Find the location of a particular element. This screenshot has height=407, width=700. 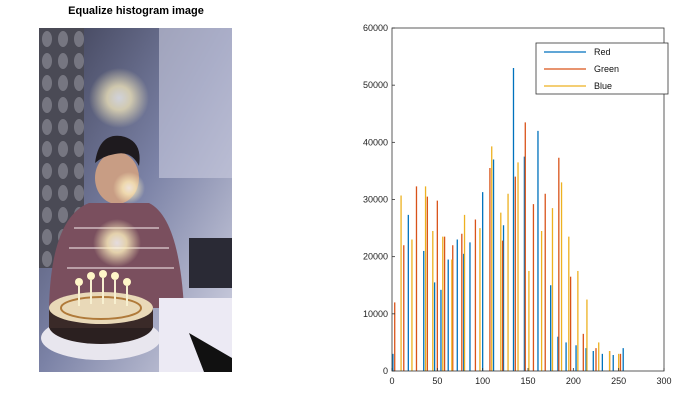

x-tick-label-5: 250 is located at coordinates (618, 381).